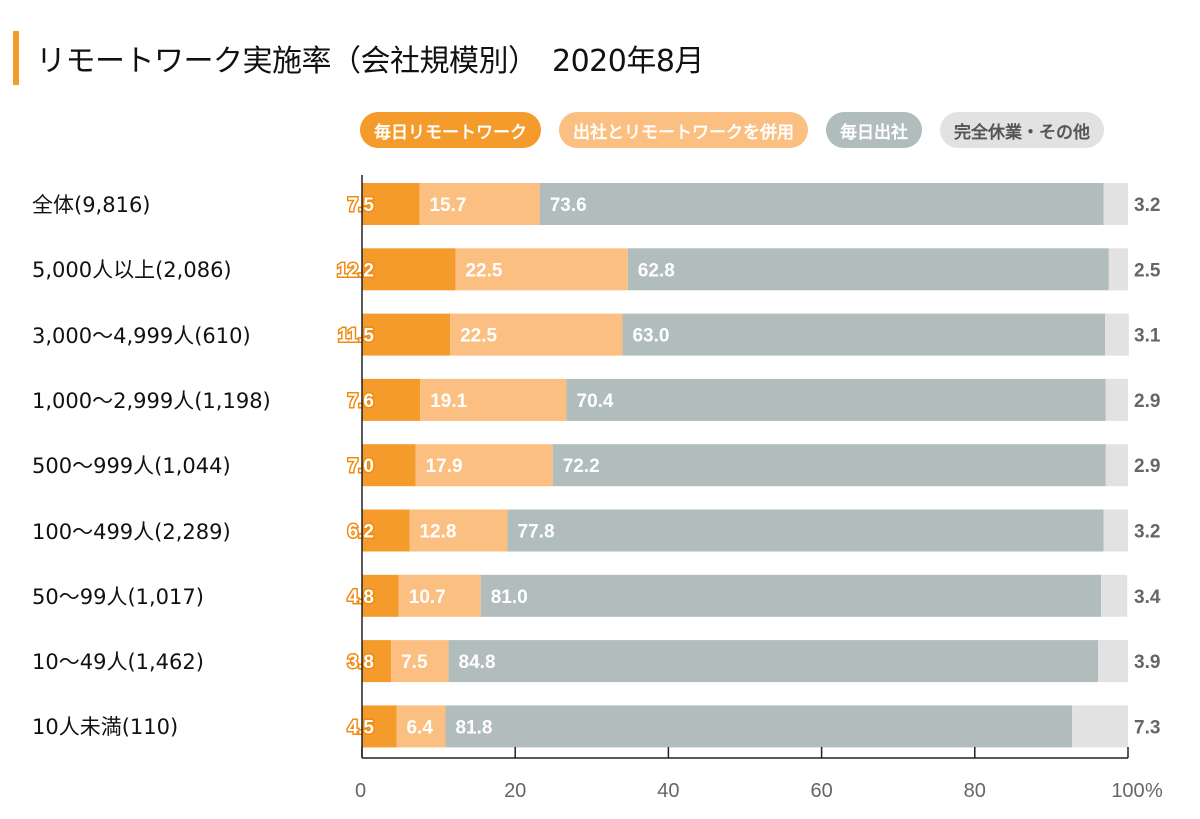 The height and width of the screenshot is (819, 1200). I want to click on data-label: 77.8, so click(536, 532).